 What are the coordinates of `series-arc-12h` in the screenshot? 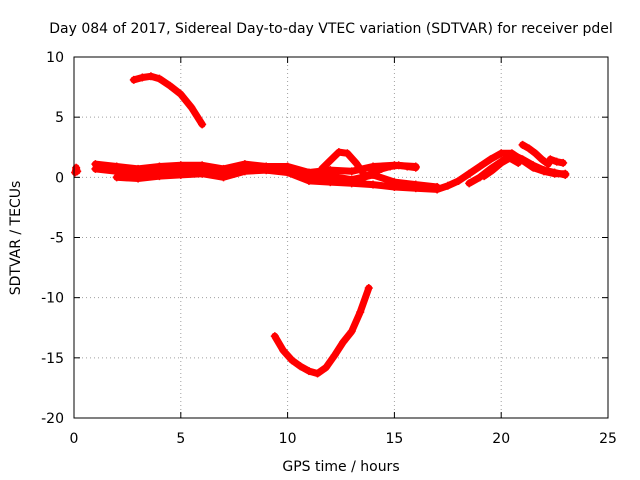 It's located at (343, 163).